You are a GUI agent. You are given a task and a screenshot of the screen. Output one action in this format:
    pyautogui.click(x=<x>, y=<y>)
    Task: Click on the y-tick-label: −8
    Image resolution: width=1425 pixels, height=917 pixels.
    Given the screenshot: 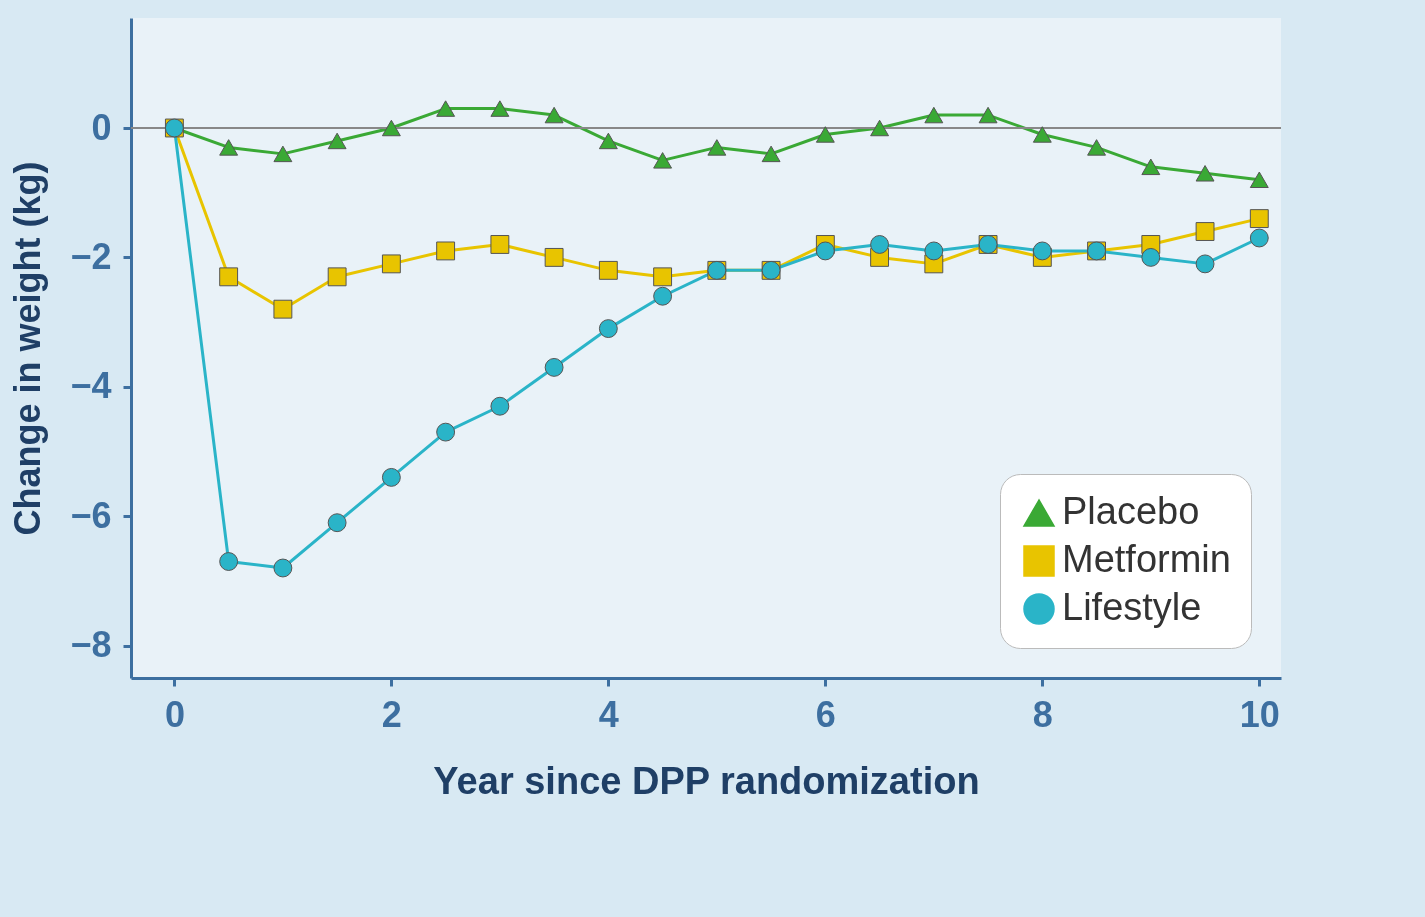 What is the action you would take?
    pyautogui.click(x=91, y=645)
    